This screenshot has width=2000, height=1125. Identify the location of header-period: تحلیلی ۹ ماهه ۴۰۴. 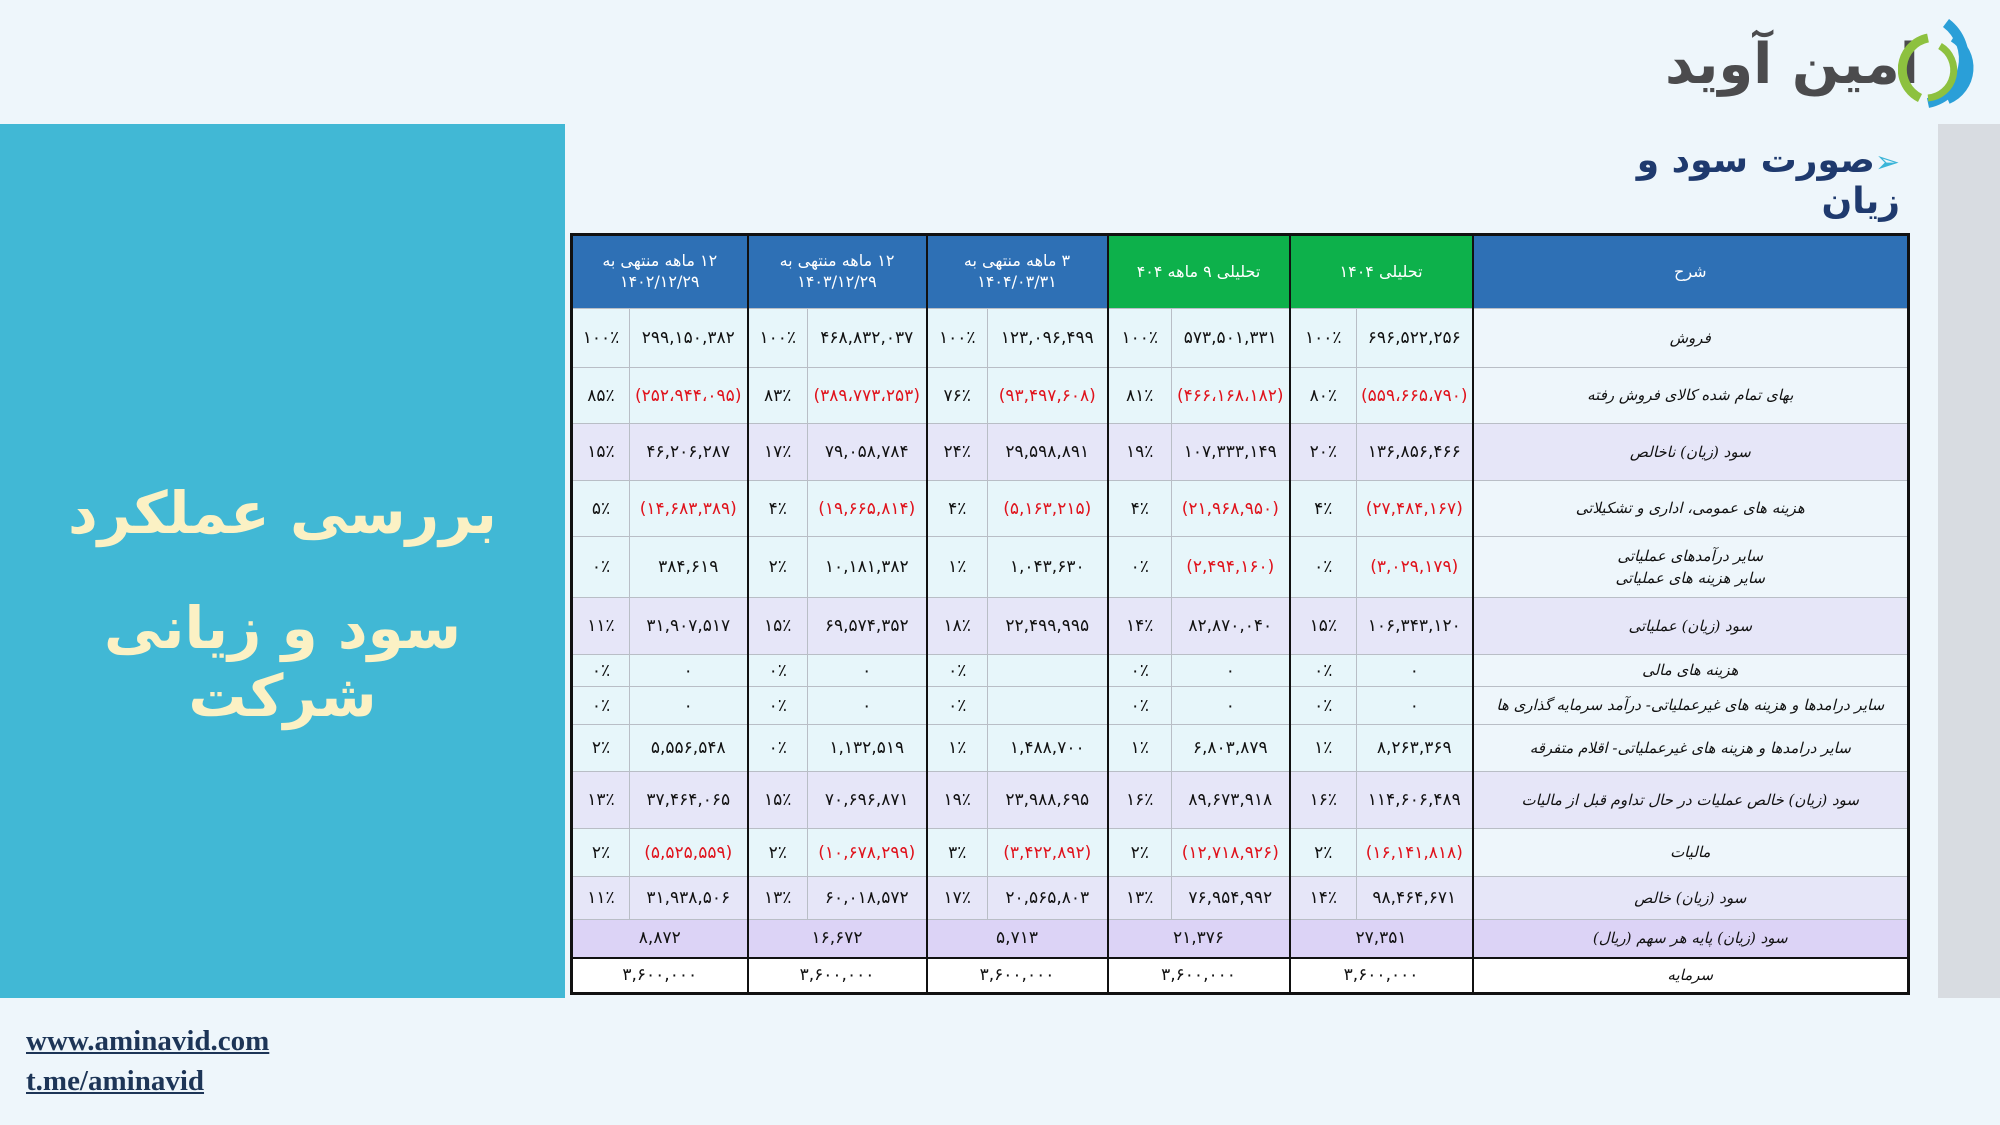
(1198, 271).